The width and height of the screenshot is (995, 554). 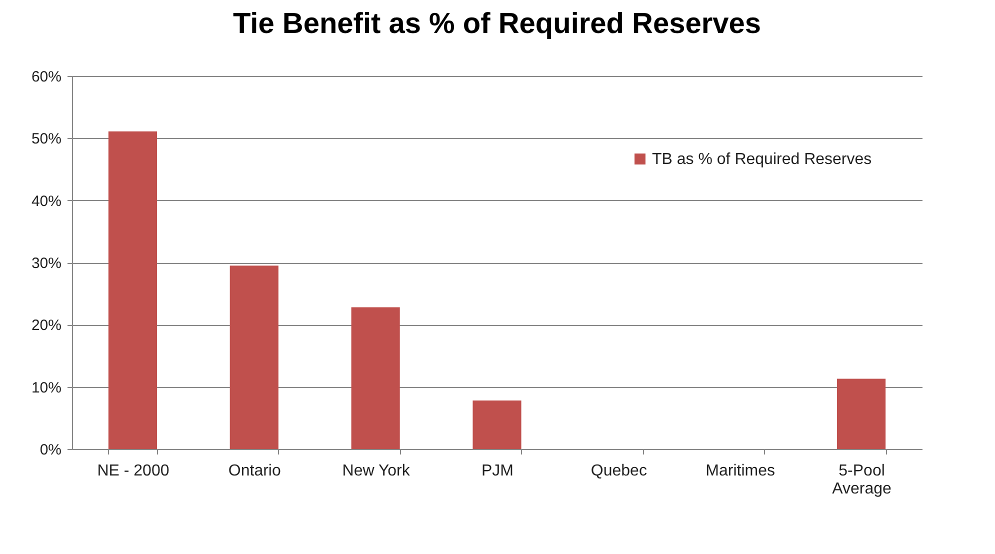 What do you see at coordinates (254, 471) in the screenshot?
I see `x-tick-label: Ontario` at bounding box center [254, 471].